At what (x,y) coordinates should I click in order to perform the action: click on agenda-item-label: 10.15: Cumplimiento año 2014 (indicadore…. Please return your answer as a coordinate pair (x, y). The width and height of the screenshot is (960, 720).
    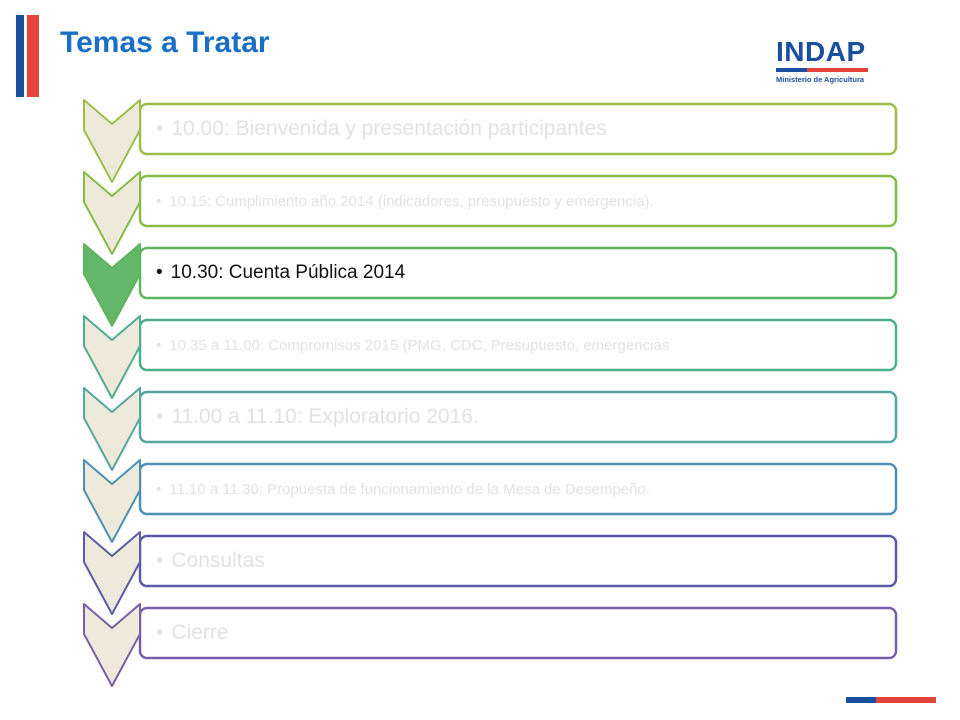
    Looking at the image, I should click on (411, 201).